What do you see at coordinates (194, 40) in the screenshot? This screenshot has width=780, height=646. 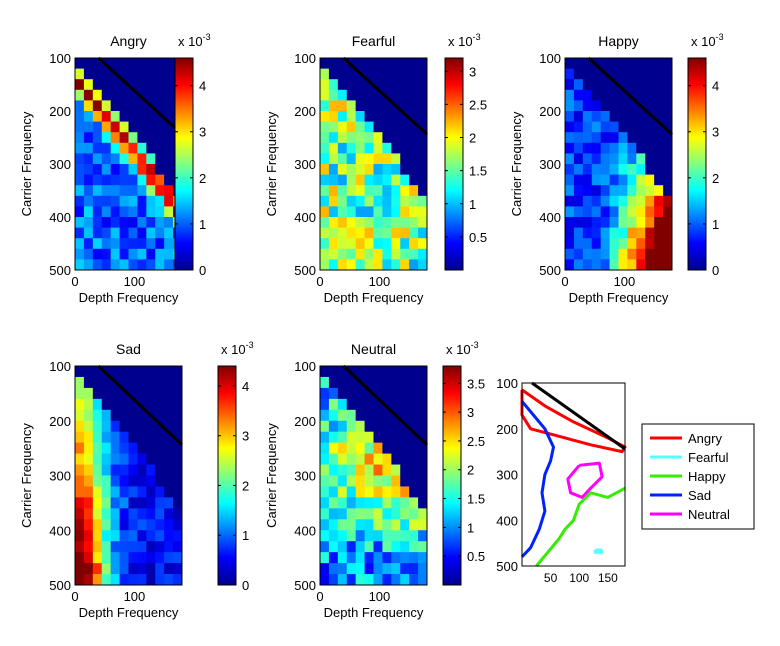 I see `colorbar-exponent: x 10-3` at bounding box center [194, 40].